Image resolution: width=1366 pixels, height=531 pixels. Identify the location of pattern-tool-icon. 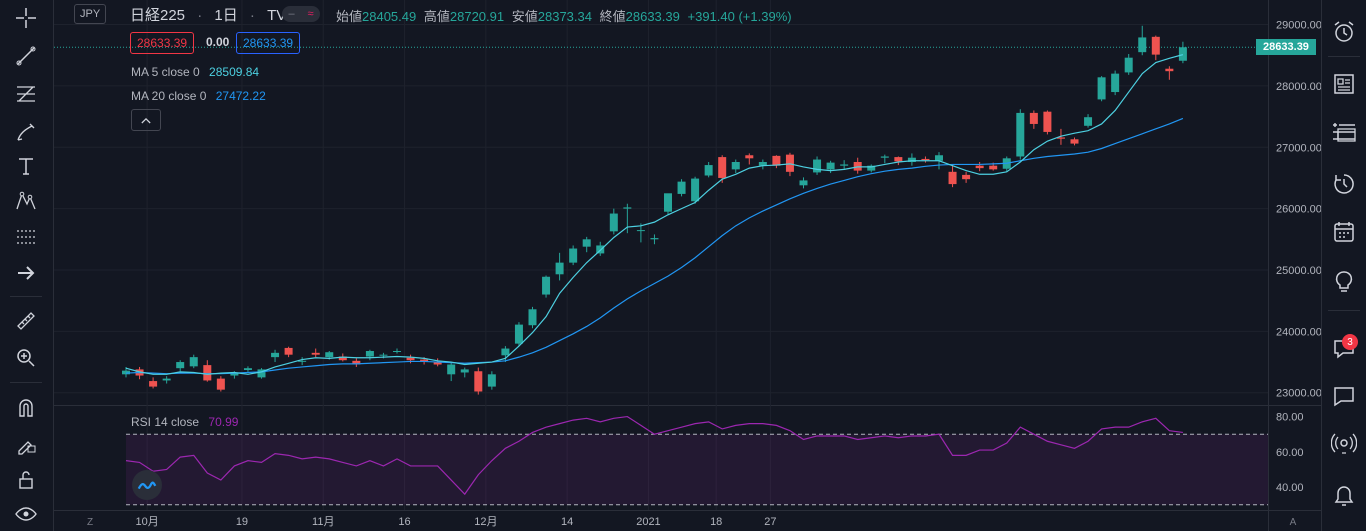
(26, 201).